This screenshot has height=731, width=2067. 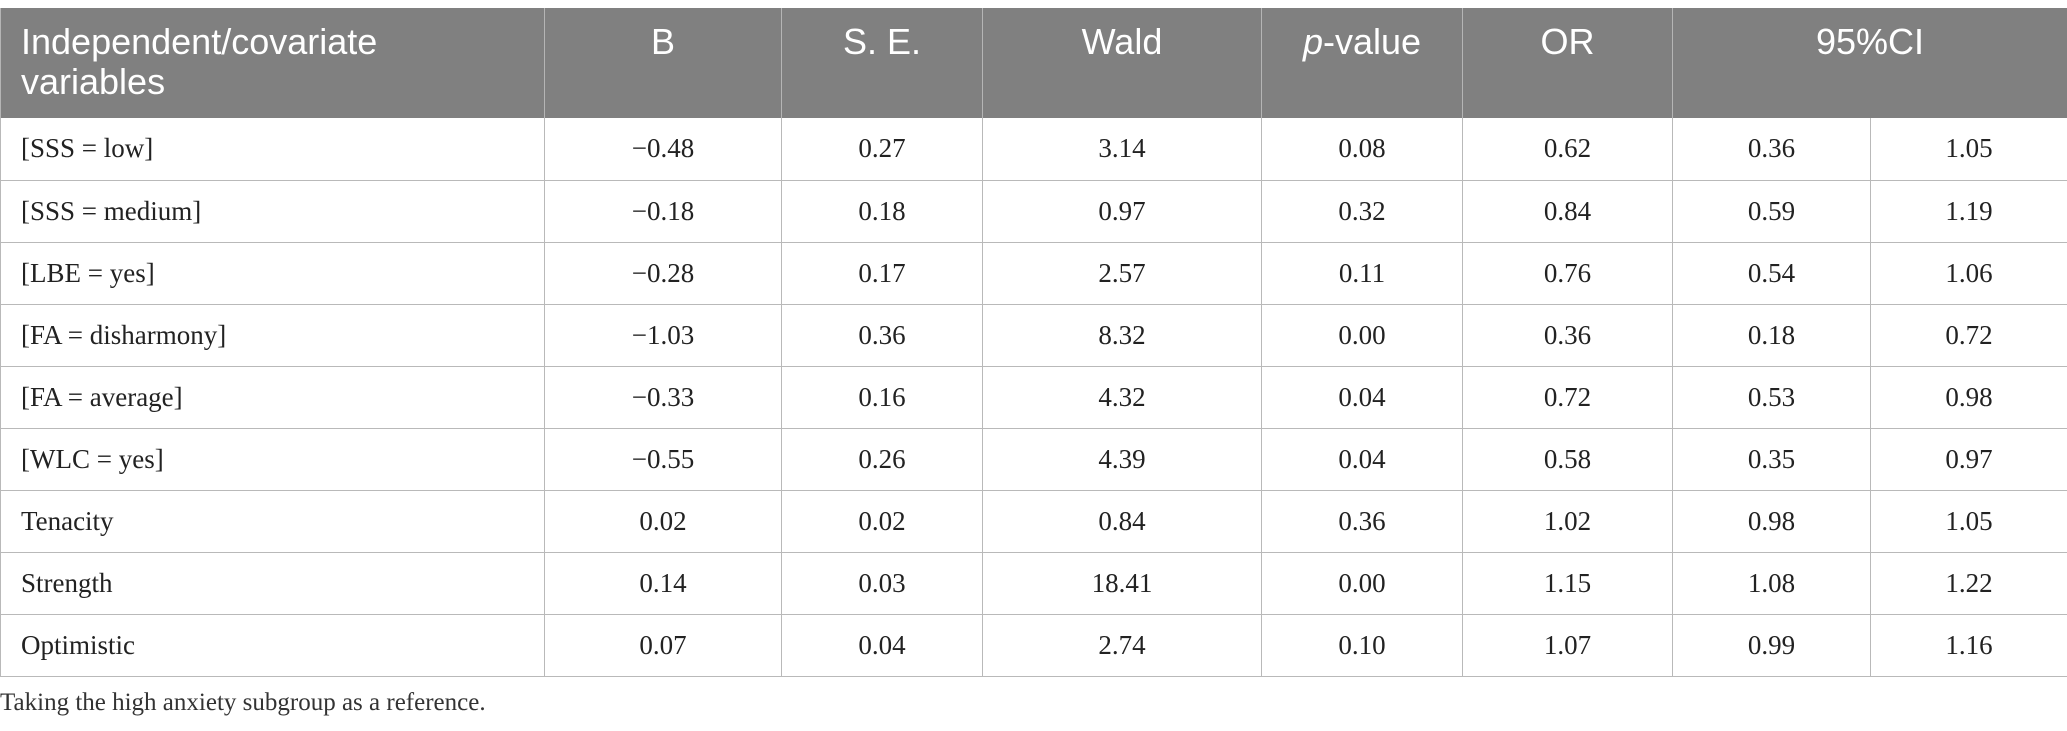 I want to click on cell-or: 0.36, so click(x=1567, y=335).